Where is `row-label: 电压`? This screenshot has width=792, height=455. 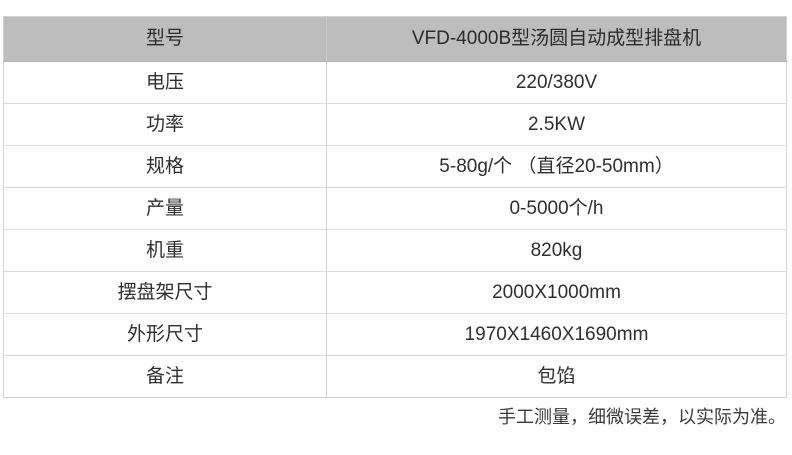 row-label: 电压 is located at coordinates (165, 82).